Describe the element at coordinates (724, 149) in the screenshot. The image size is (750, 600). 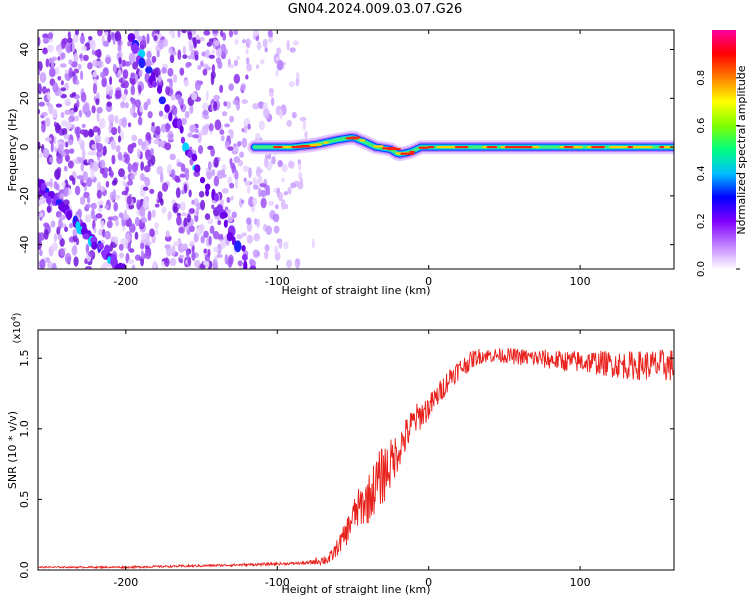
I see `colorbar-gradient` at that location.